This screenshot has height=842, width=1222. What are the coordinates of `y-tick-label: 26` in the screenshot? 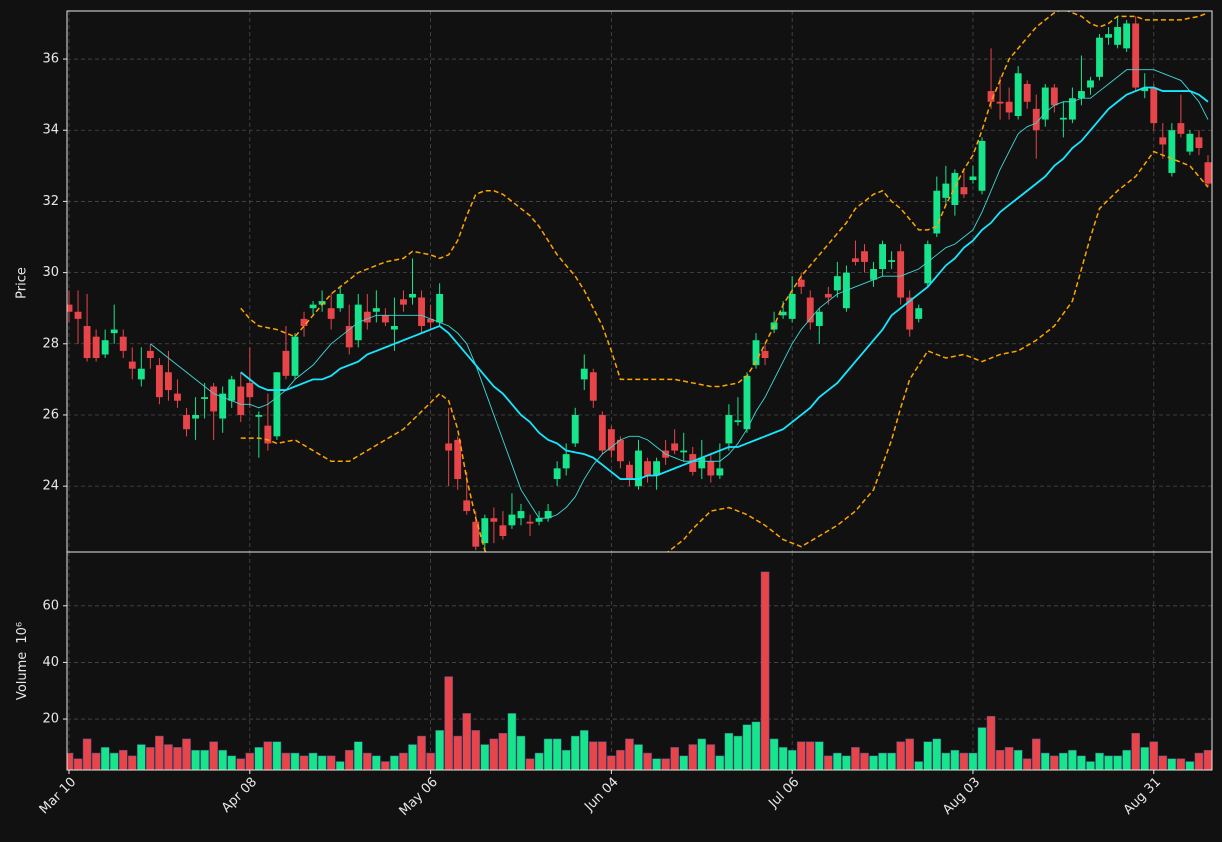 It's located at (50, 414).